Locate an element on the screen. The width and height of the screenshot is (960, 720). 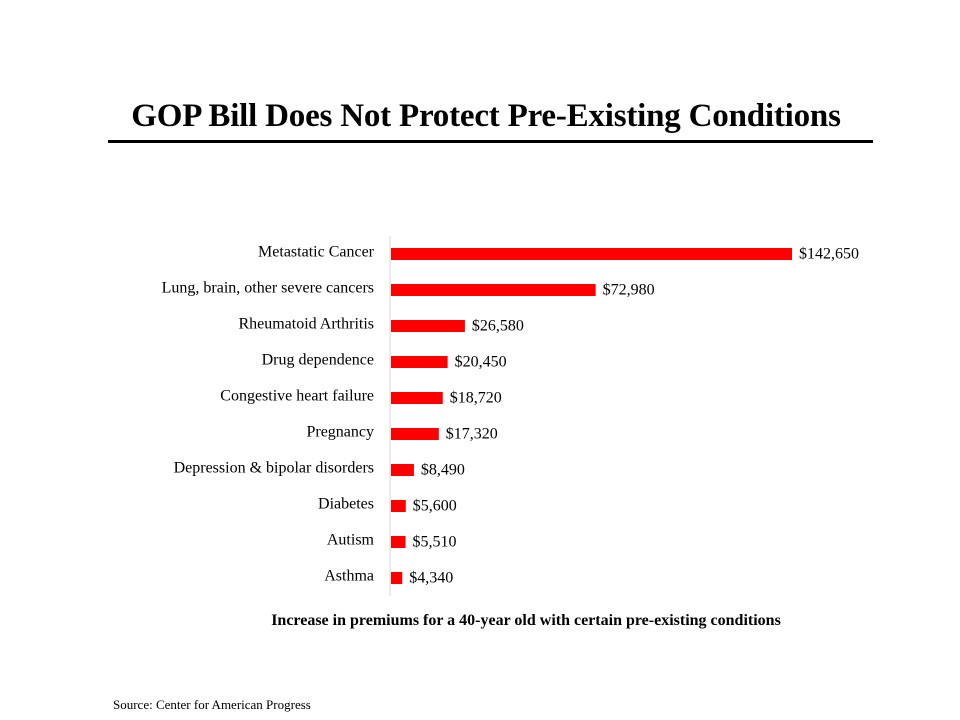
title-underline is located at coordinates (490, 141).